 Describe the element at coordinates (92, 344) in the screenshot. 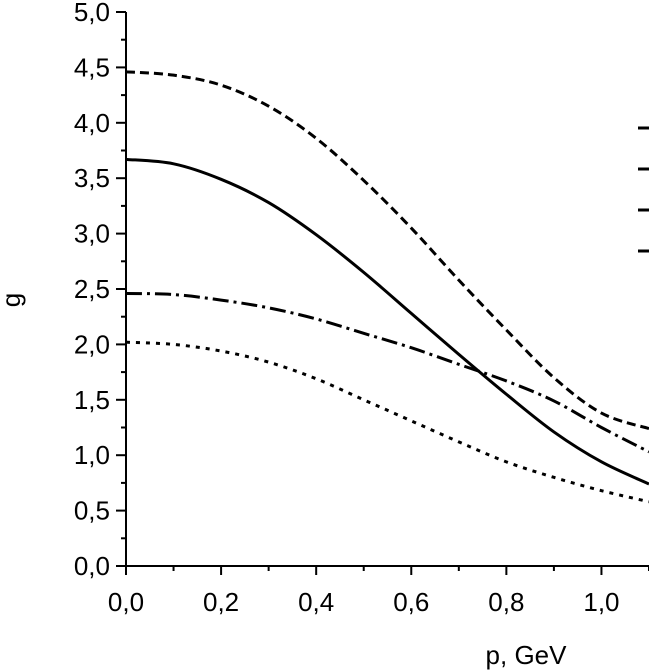

I see `y-tick-label: 2,0` at that location.